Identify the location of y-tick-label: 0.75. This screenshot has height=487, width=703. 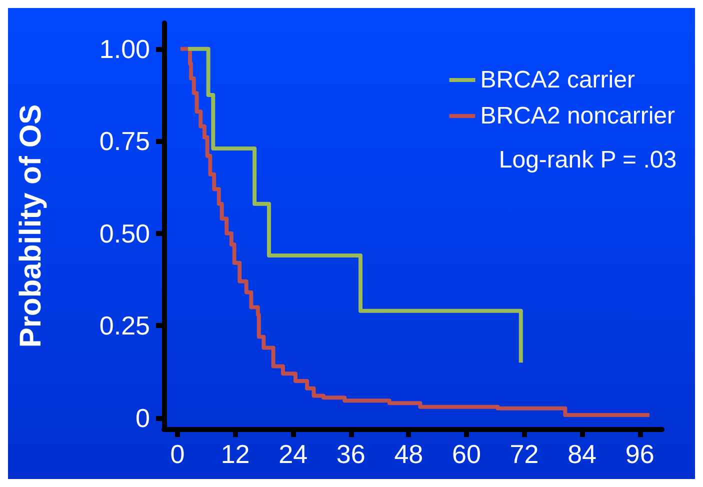
(124, 141).